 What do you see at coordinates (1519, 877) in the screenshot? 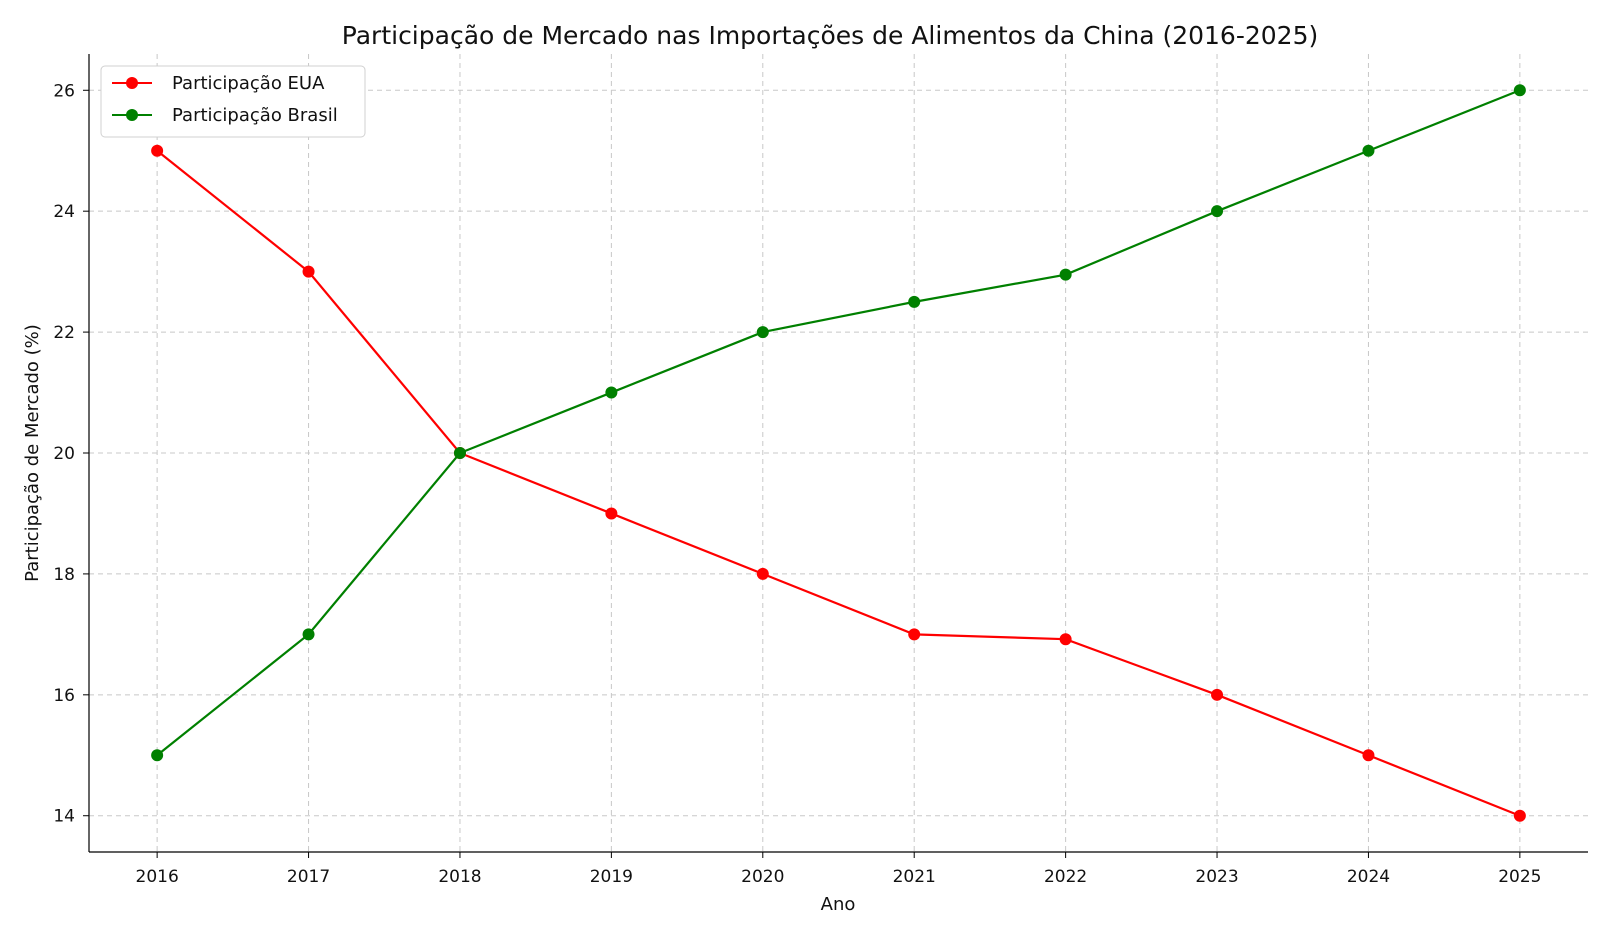
I see `x-tick-label: 2025` at bounding box center [1519, 877].